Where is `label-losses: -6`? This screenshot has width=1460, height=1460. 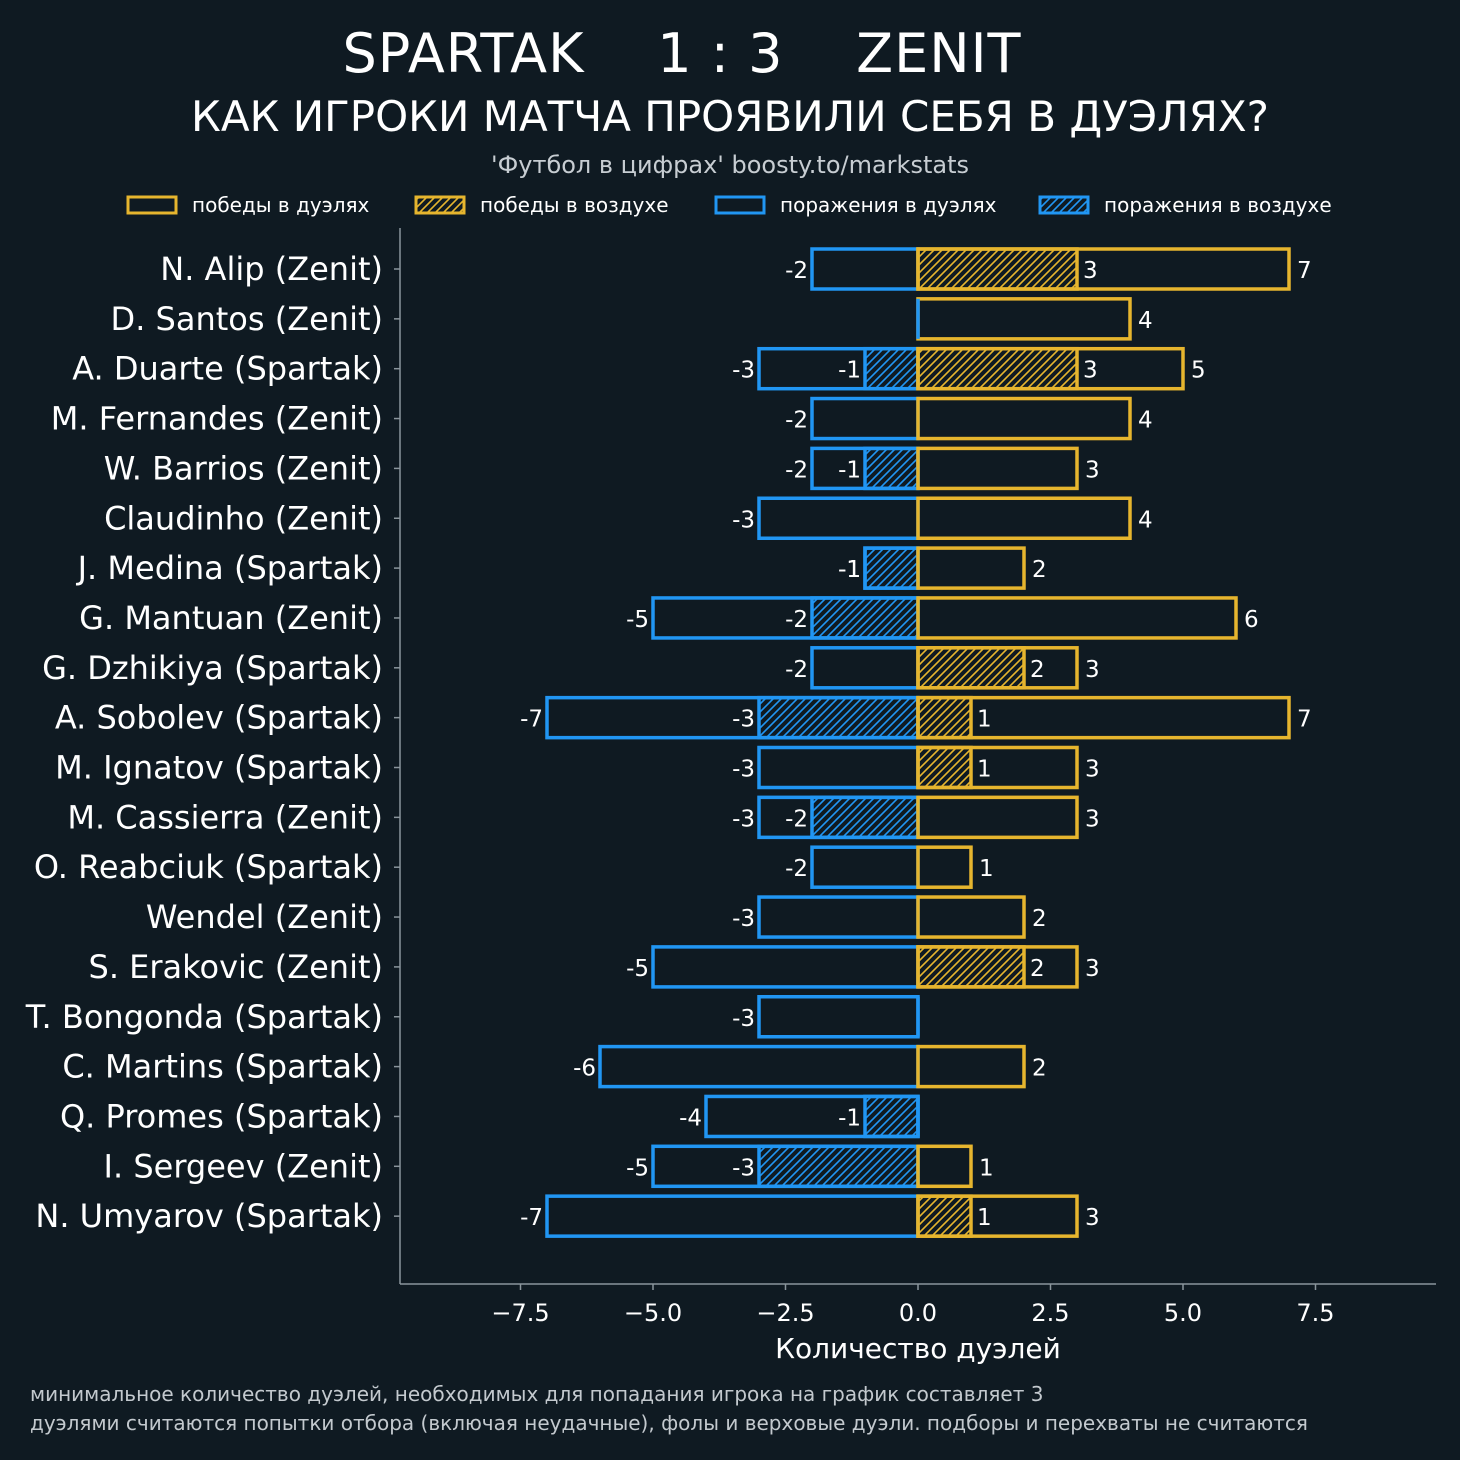
label-losses: -6 is located at coordinates (584, 1069).